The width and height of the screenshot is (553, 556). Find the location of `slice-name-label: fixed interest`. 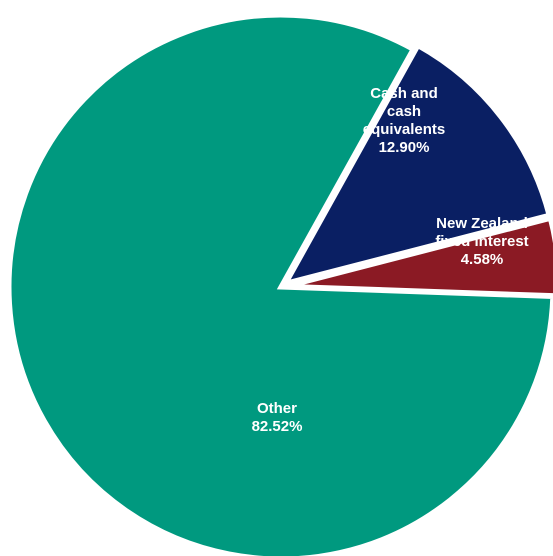

slice-name-label: fixed interest is located at coordinates (481, 241).